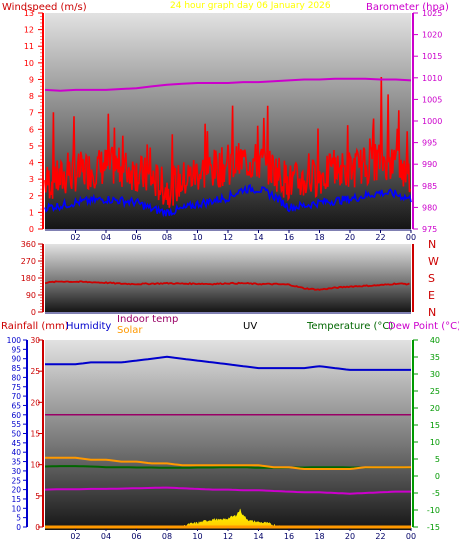 This screenshot has height=554, width=459. Describe the element at coordinates (319, 536) in the screenshot. I see `climate-x-tick-label: 18` at that location.